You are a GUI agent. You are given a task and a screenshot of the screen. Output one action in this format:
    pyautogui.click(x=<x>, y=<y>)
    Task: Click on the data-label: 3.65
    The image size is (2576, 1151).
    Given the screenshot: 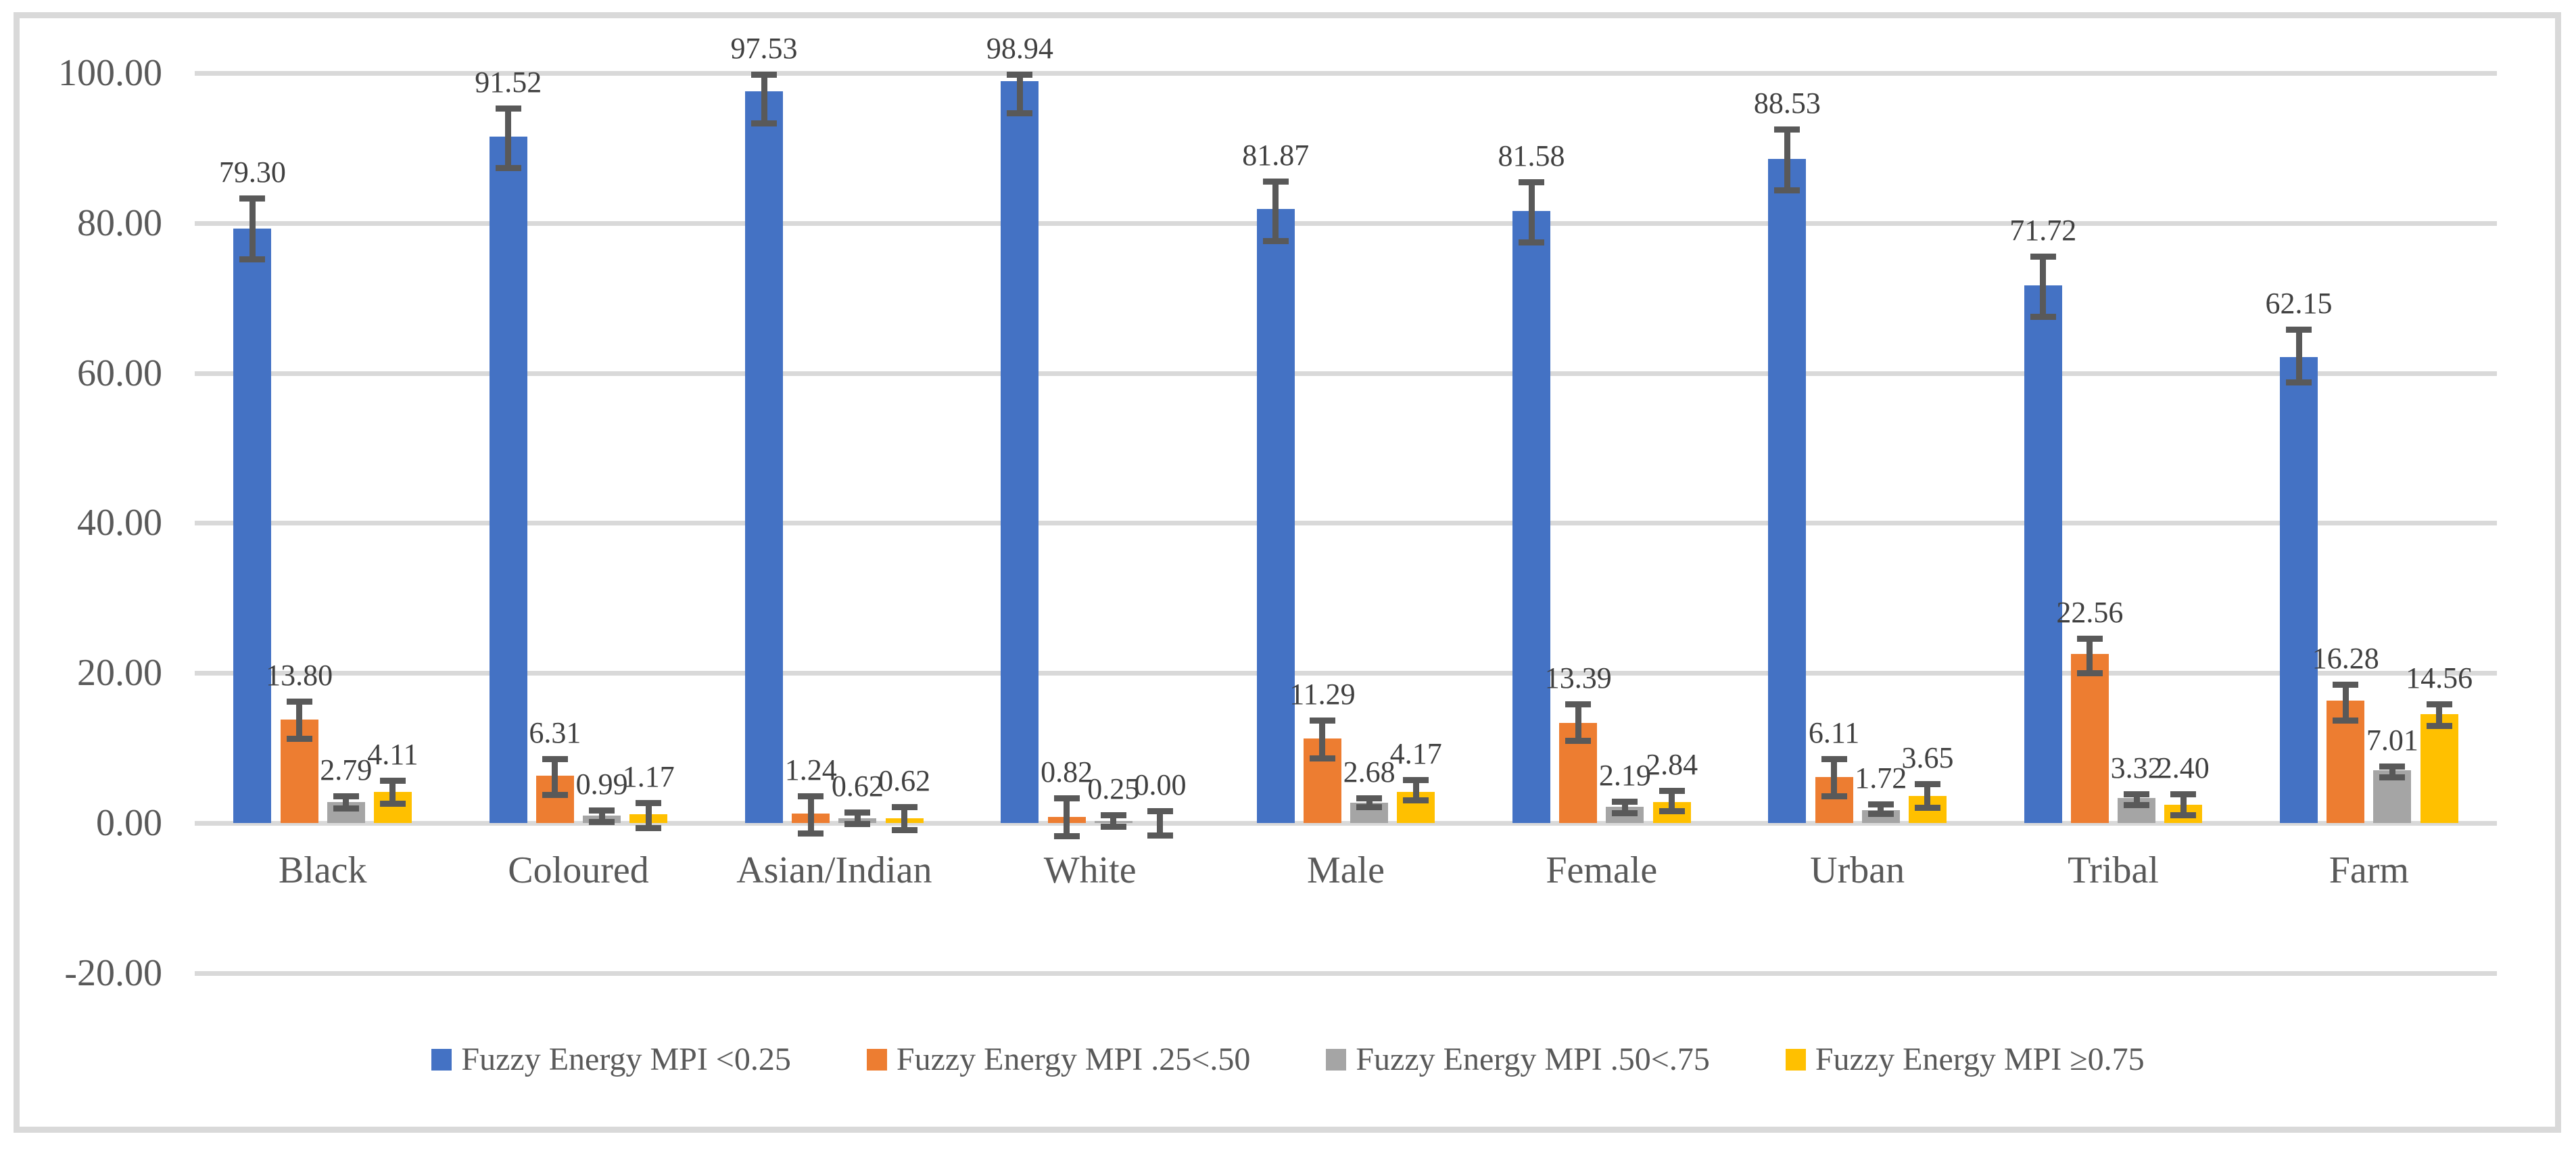 What is the action you would take?
    pyautogui.click(x=1927, y=757)
    